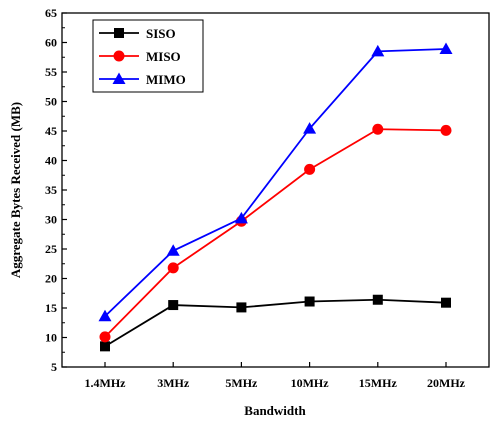 The height and width of the screenshot is (423, 493). Describe the element at coordinates (275, 376) in the screenshot. I see `x-axis-ticks: 1.4MHz 3MHz 5MHz 10MHz 15MHz 20MHz` at that location.